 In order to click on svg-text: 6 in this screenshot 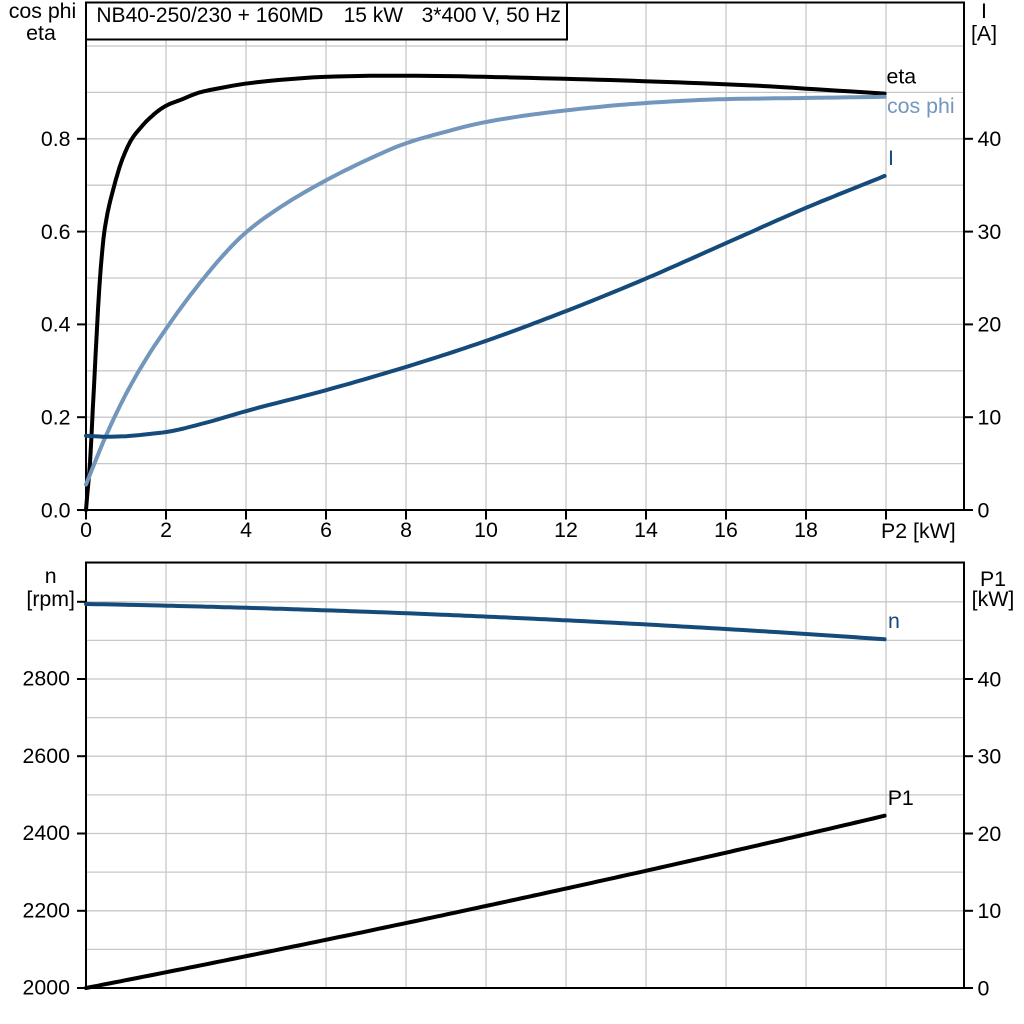, I will do `click(326, 530)`.